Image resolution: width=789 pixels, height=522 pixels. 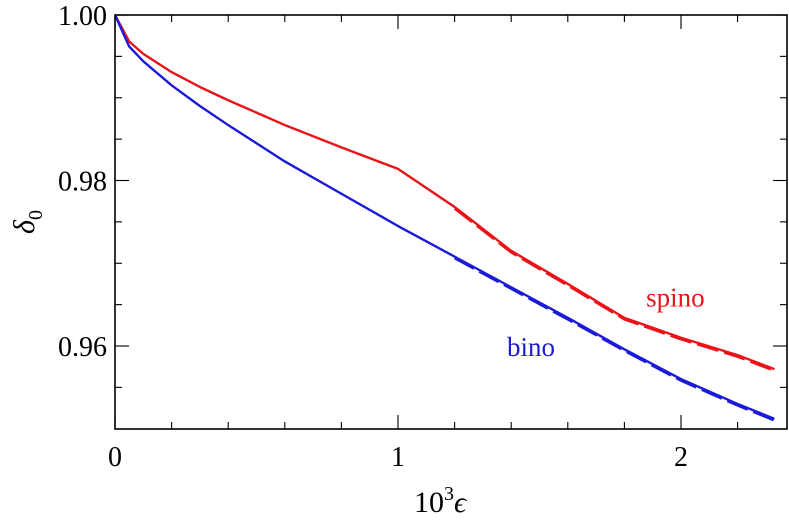 I want to click on y-axis-label: δ0, so click(x=27, y=222).